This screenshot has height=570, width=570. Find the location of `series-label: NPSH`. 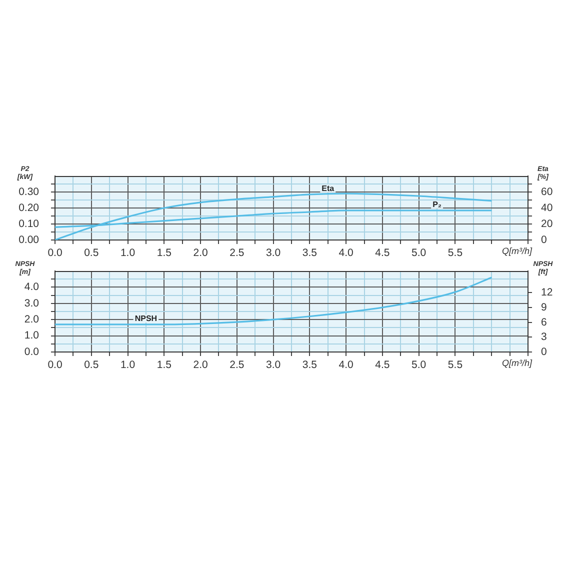

series-label: NPSH is located at coordinates (146, 319).